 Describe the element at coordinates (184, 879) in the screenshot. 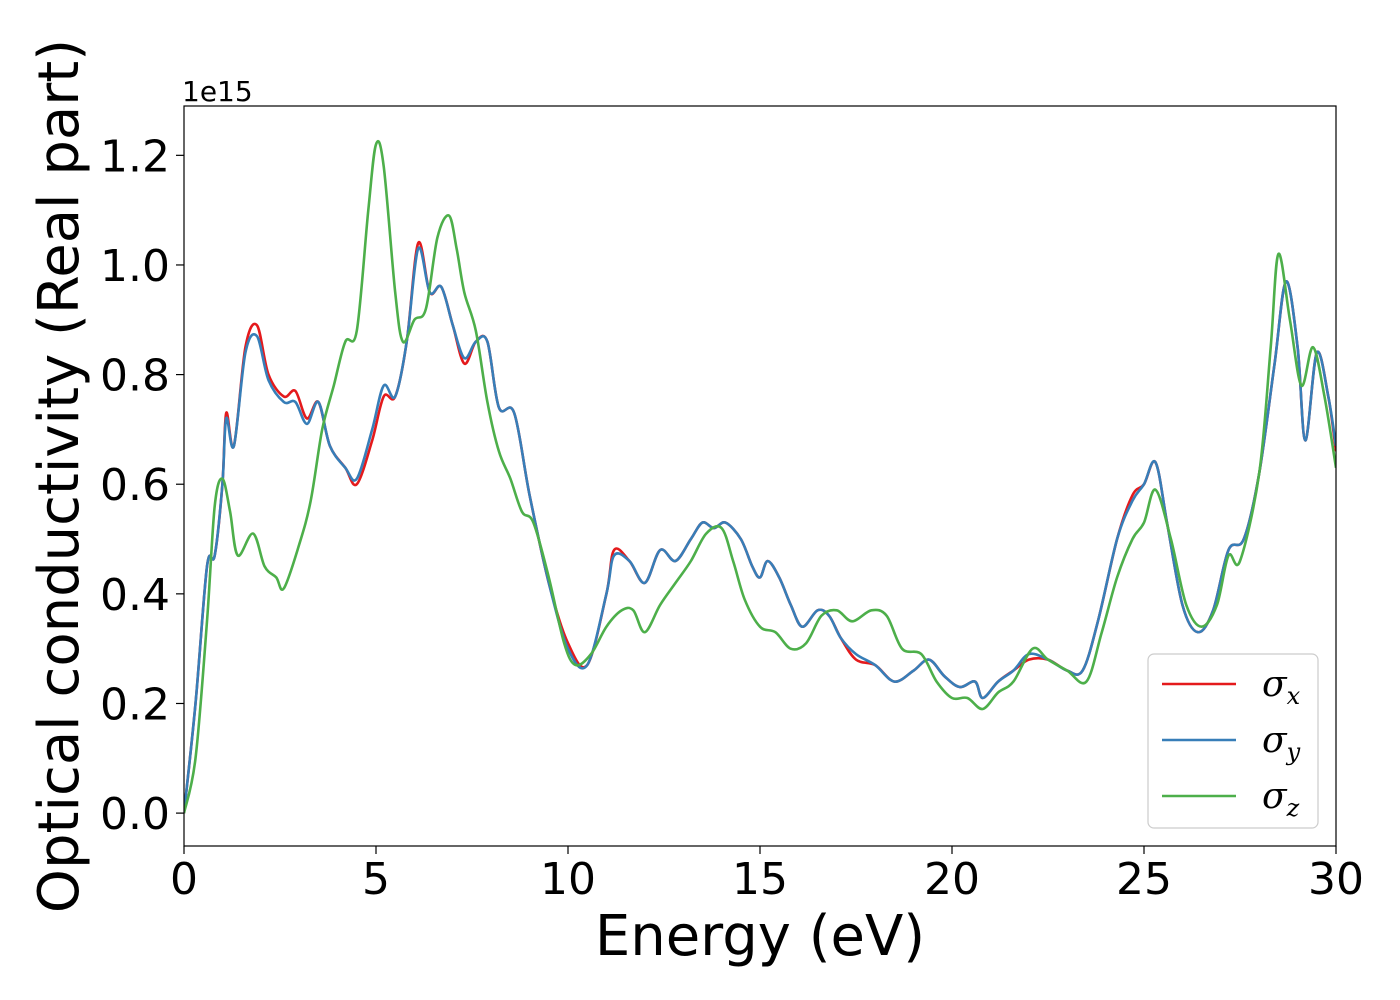

I see `x-tick-label: 0` at that location.